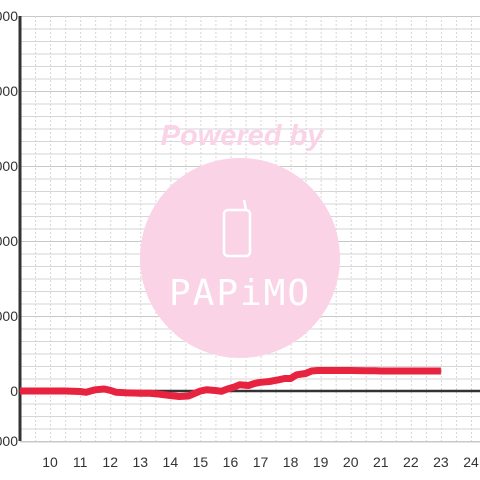  What do you see at coordinates (9, 16) in the screenshot?
I see `y-tick-label: 150,000` at bounding box center [9, 16].